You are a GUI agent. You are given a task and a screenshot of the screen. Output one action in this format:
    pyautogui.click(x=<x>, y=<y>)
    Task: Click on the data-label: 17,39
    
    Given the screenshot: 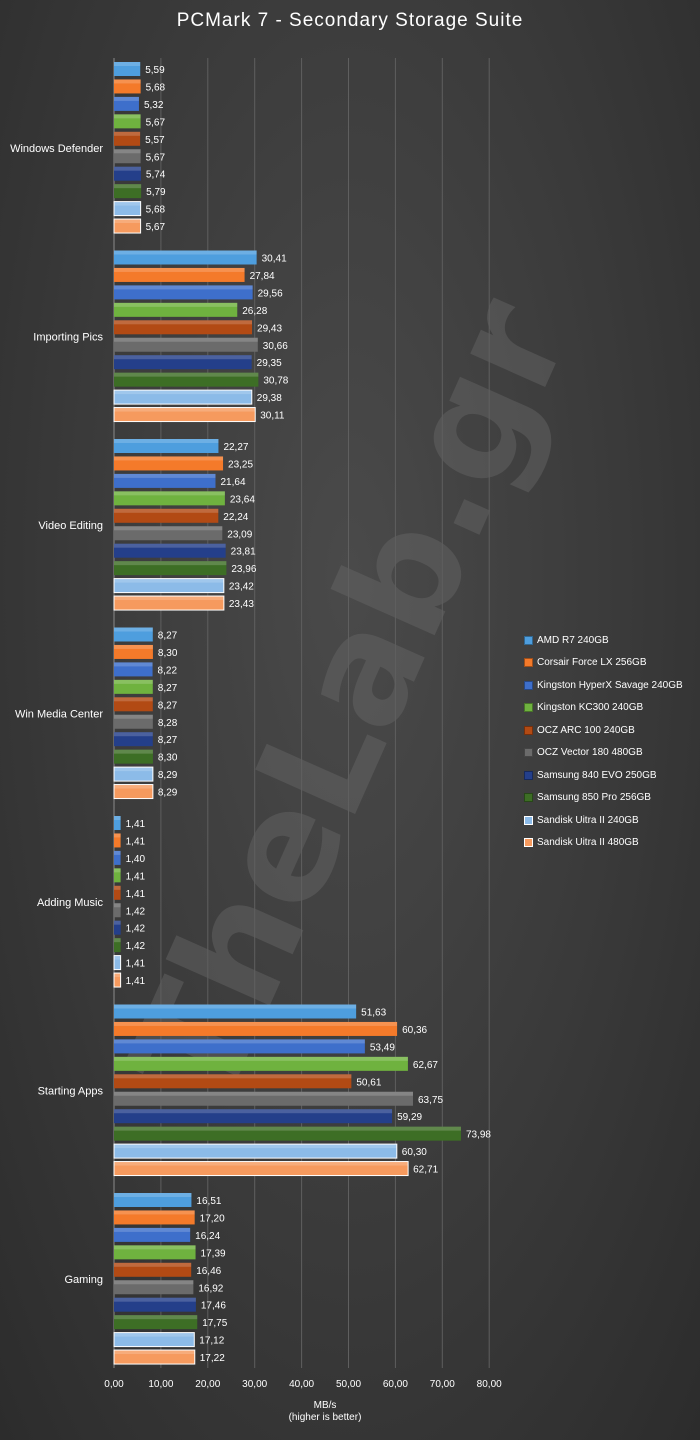 What is the action you would take?
    pyautogui.click(x=213, y=1253)
    